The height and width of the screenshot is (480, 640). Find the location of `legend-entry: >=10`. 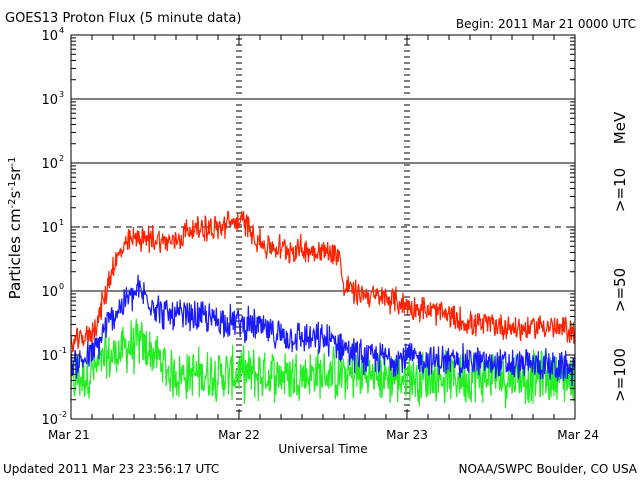

legend-entry: >=10 is located at coordinates (620, 190).